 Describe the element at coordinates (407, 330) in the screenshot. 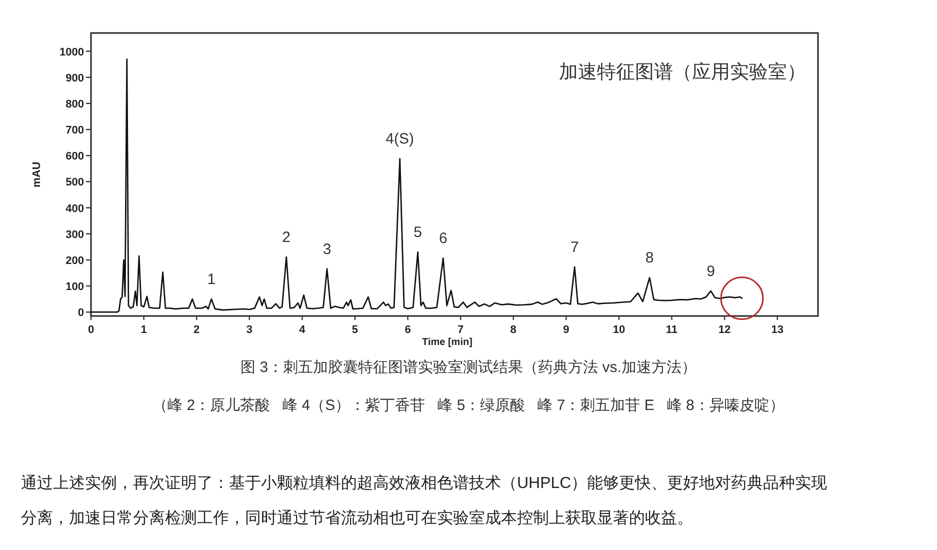

I see `x-tick-label: 6` at that location.